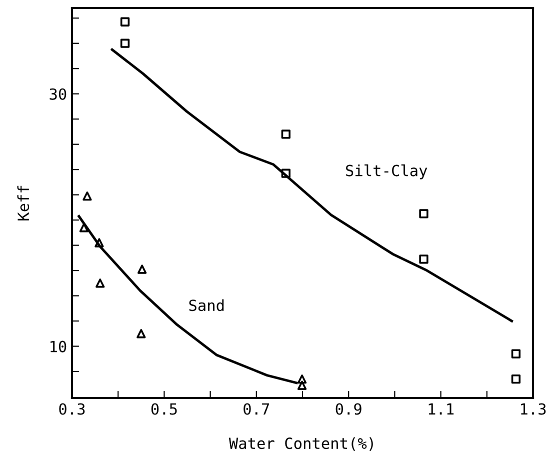 The image size is (549, 472). What do you see at coordinates (300, 444) in the screenshot?
I see `x-axis-title: Water Content(%)` at bounding box center [300, 444].